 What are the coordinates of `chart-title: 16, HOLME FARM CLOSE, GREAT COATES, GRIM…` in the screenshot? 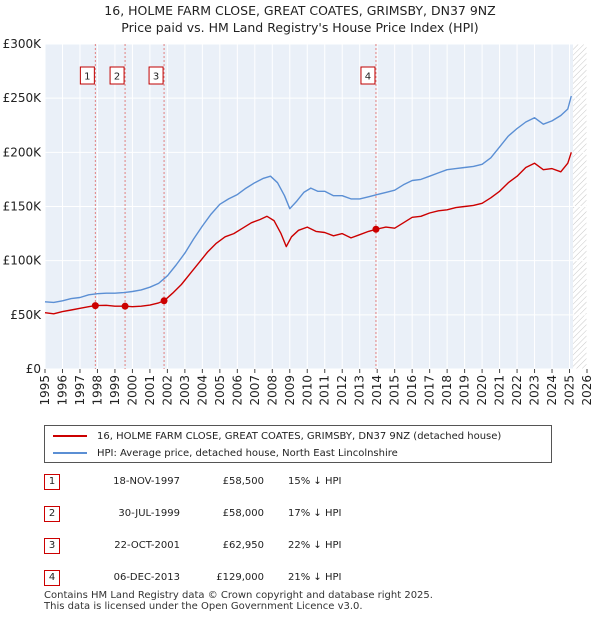 It's located at (299, 10).